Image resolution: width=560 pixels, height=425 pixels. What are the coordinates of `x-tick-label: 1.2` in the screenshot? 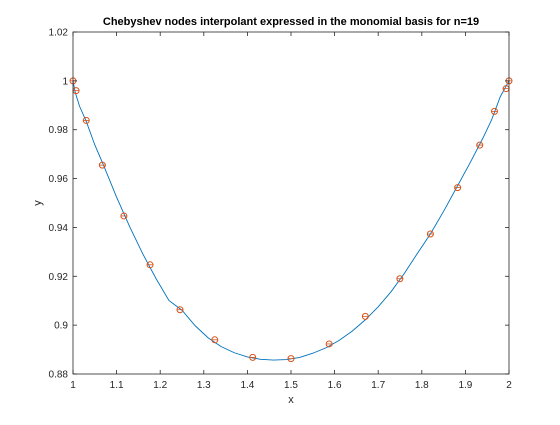 It's located at (160, 385).